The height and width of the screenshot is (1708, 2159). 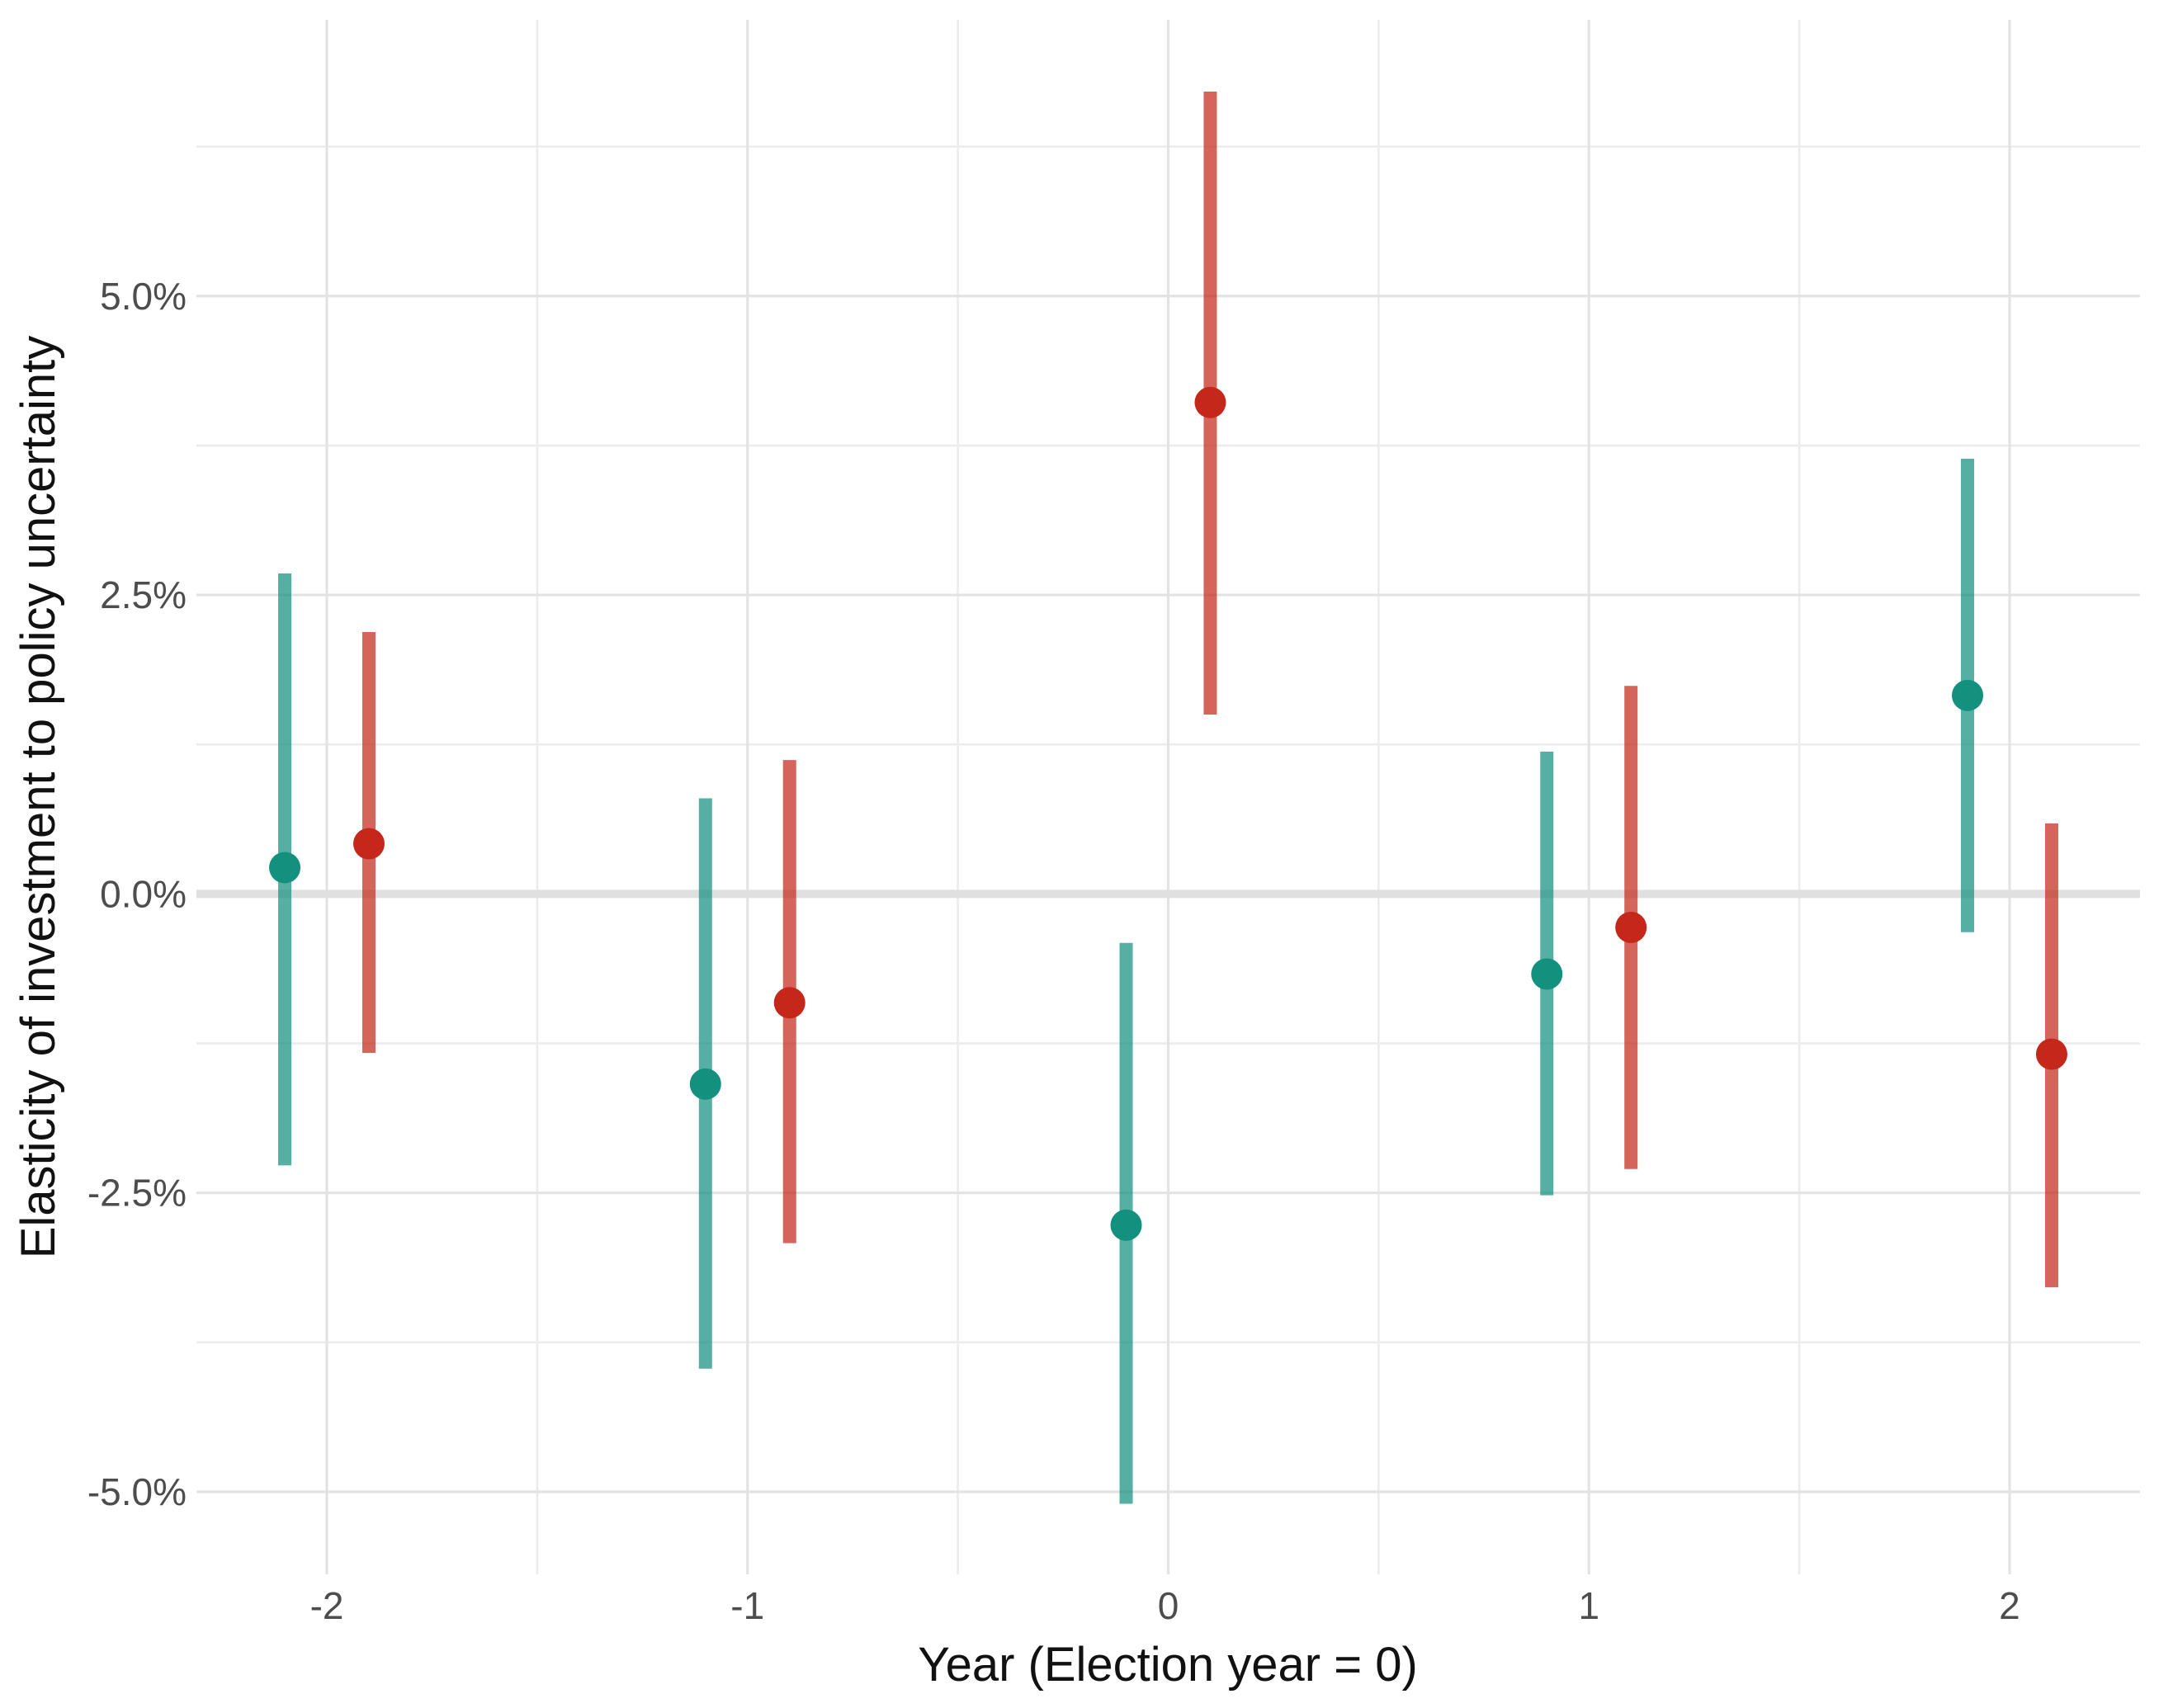 I want to click on y-tick-label: 2.5%, so click(x=143, y=594).